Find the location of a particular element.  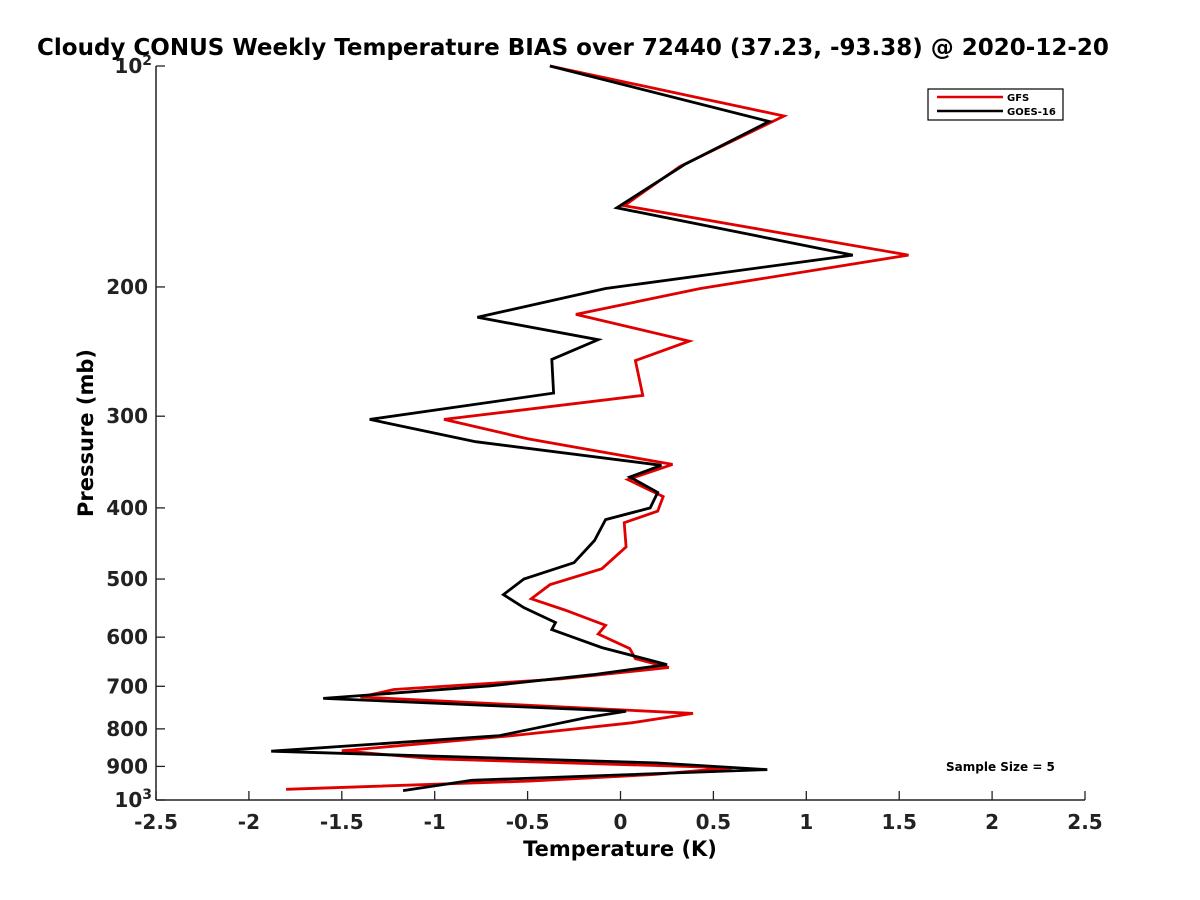

y-tick-label: 600 is located at coordinates (127, 637).